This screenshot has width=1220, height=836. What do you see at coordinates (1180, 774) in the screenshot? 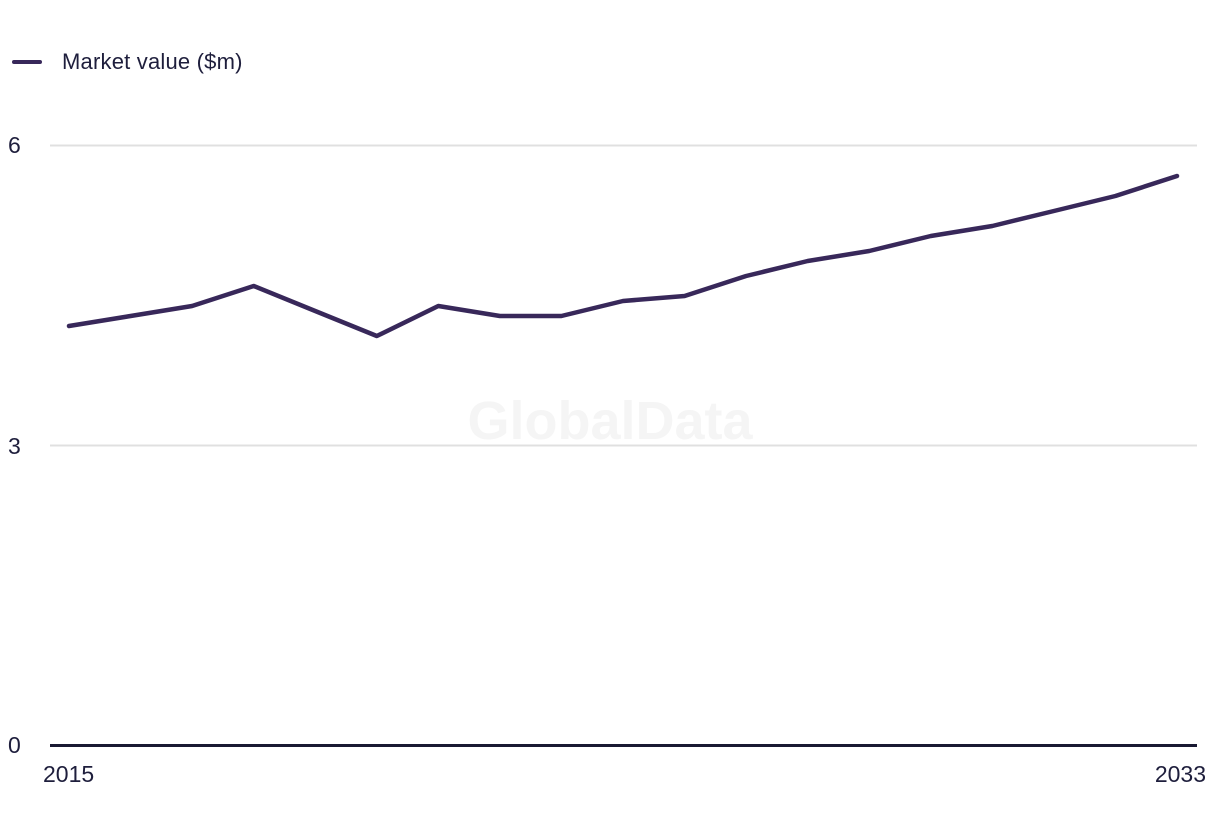
I see `x-tick-label-end: 2033` at bounding box center [1180, 774].